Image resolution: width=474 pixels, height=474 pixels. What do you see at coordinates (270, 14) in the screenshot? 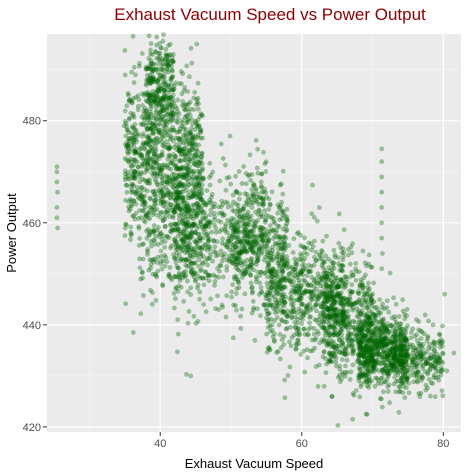
I see `chart-title: Exhaust Vacuum Speed vs Power Output` at bounding box center [270, 14].